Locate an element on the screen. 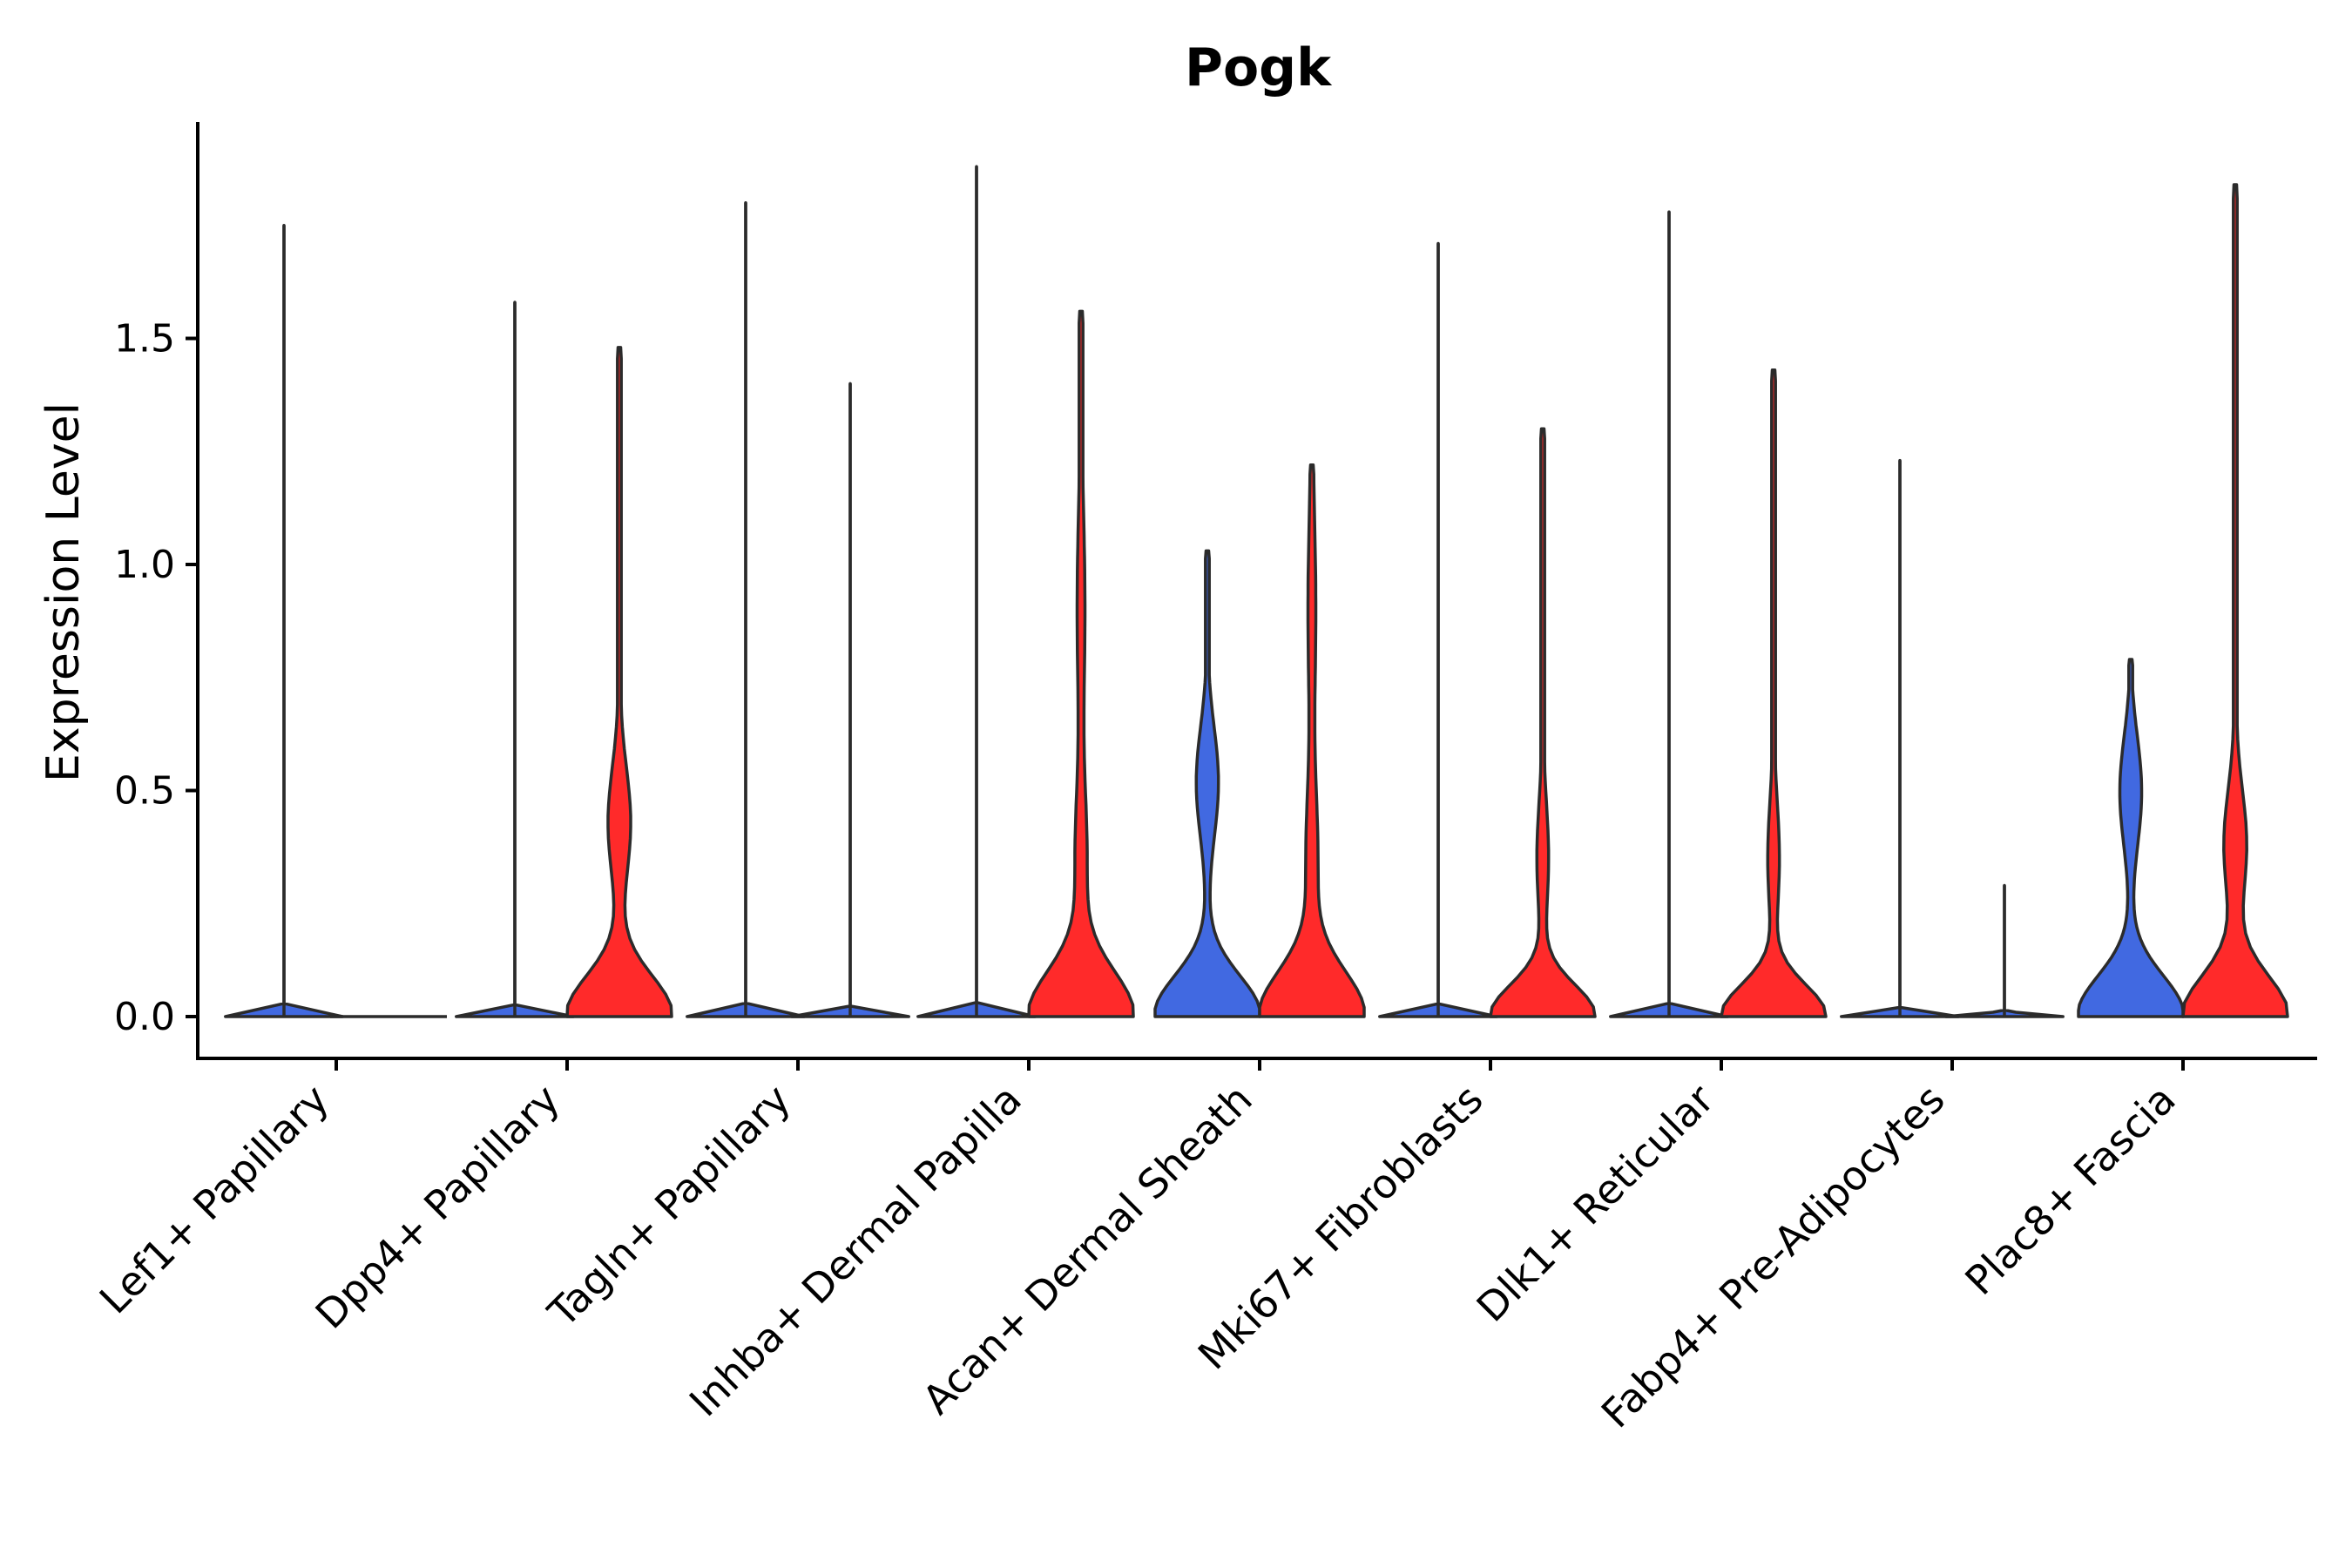 This screenshot has height=1568, width=2352. y-tick-label: 1.5 is located at coordinates (145, 339).